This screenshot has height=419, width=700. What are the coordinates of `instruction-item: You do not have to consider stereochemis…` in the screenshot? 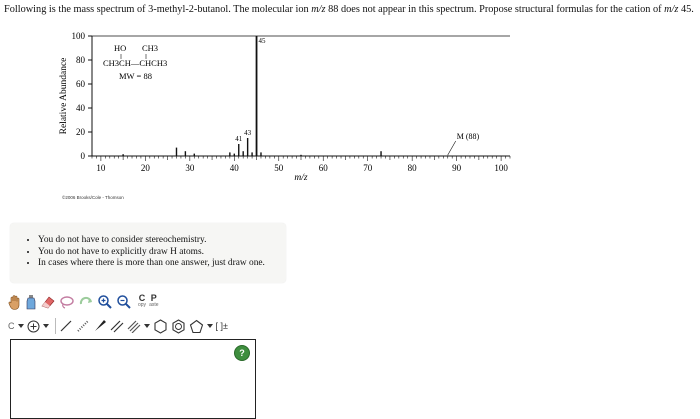 It's located at (162, 241).